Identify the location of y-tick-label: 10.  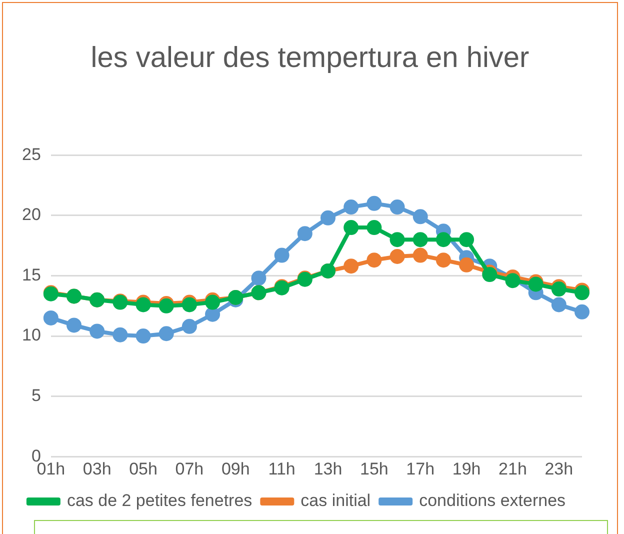
(31, 335).